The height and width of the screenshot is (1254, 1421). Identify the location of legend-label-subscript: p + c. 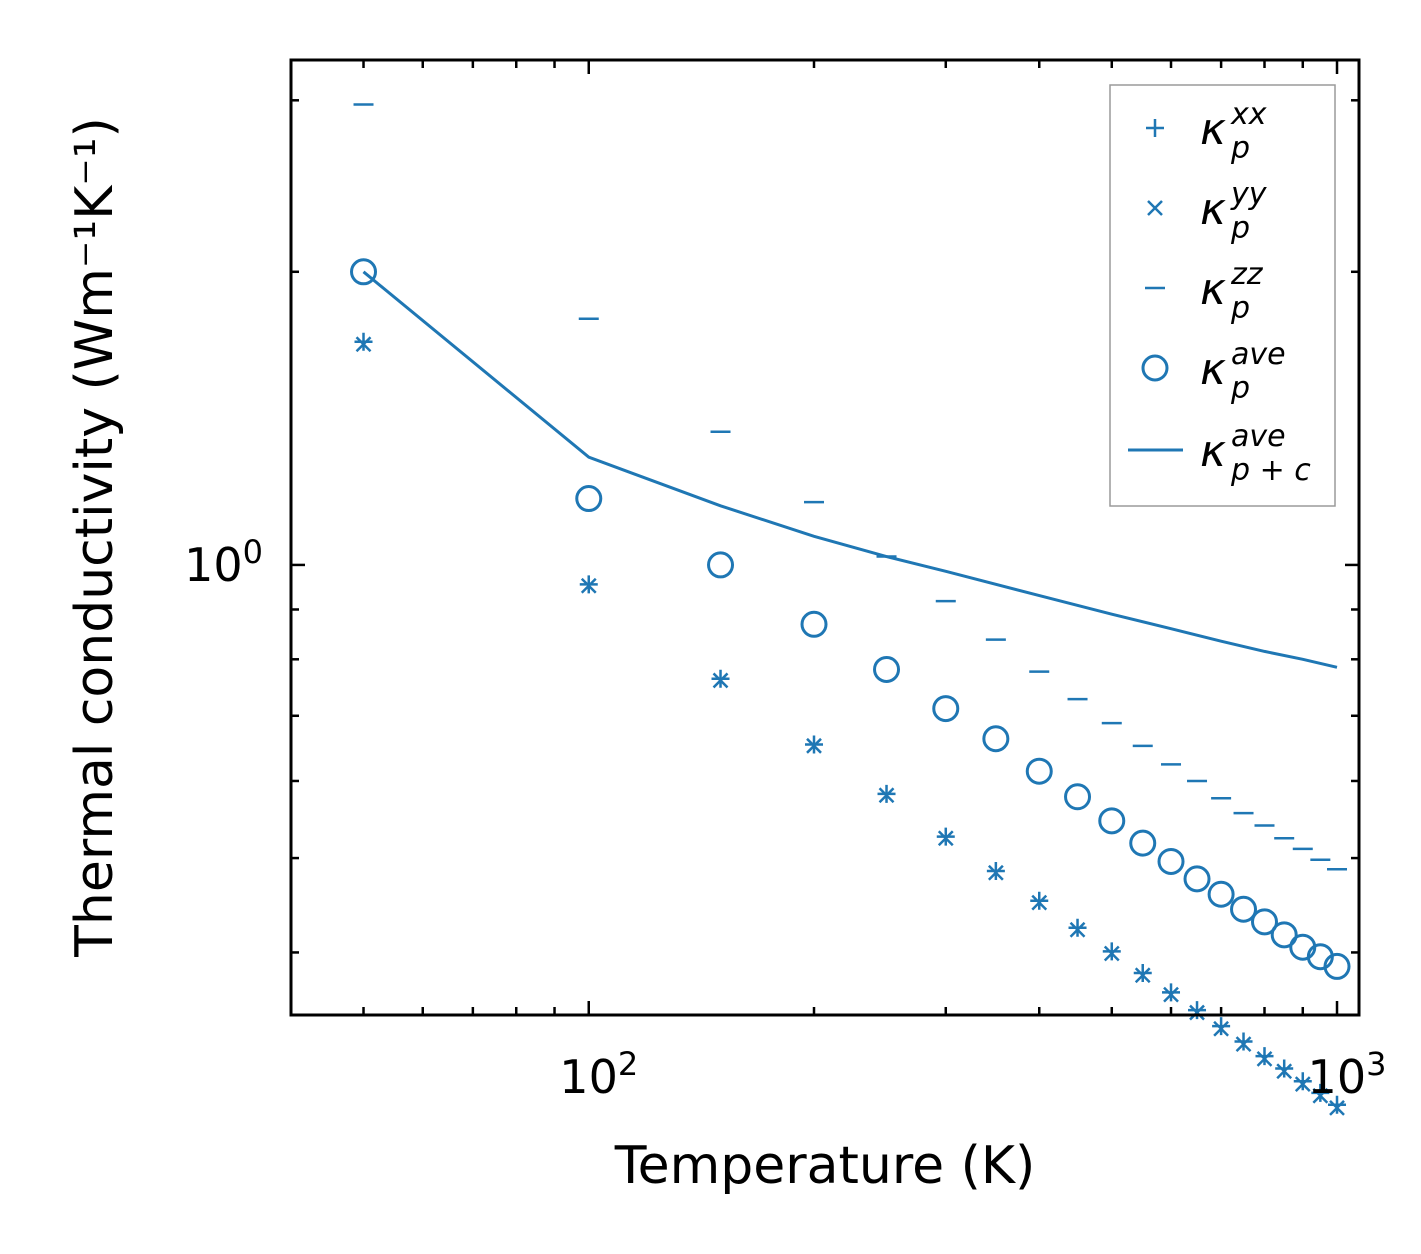
(1270, 470).